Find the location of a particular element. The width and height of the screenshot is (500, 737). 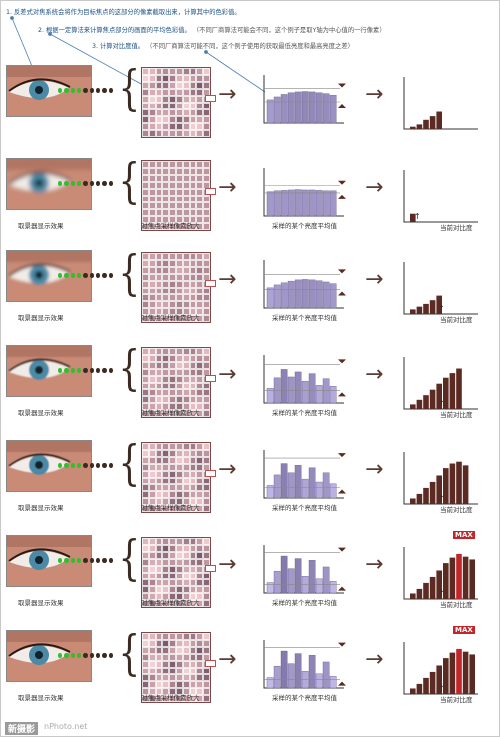

contrast-chart is located at coordinates (440, 383).